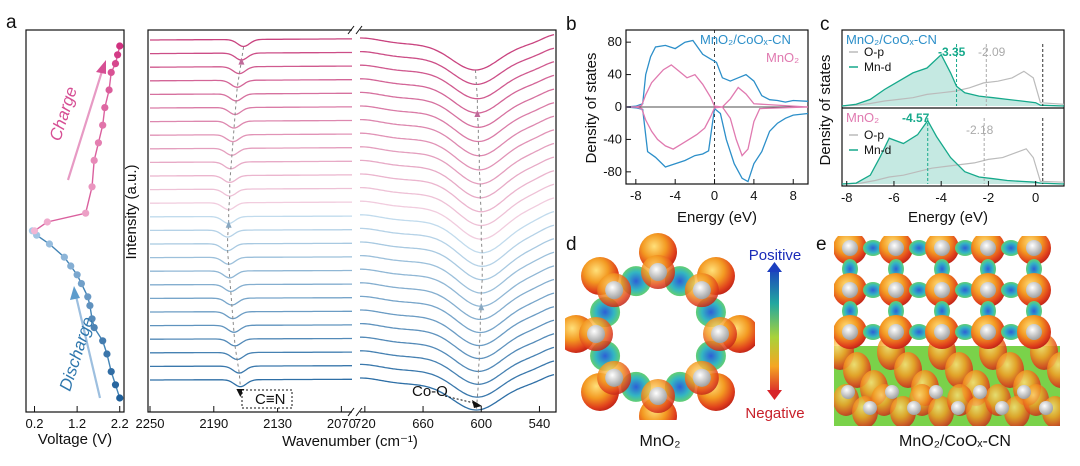 This screenshot has height=466, width=1080. What do you see at coordinates (717, 131) in the screenshot?
I see `mno2-dos-down` at bounding box center [717, 131].